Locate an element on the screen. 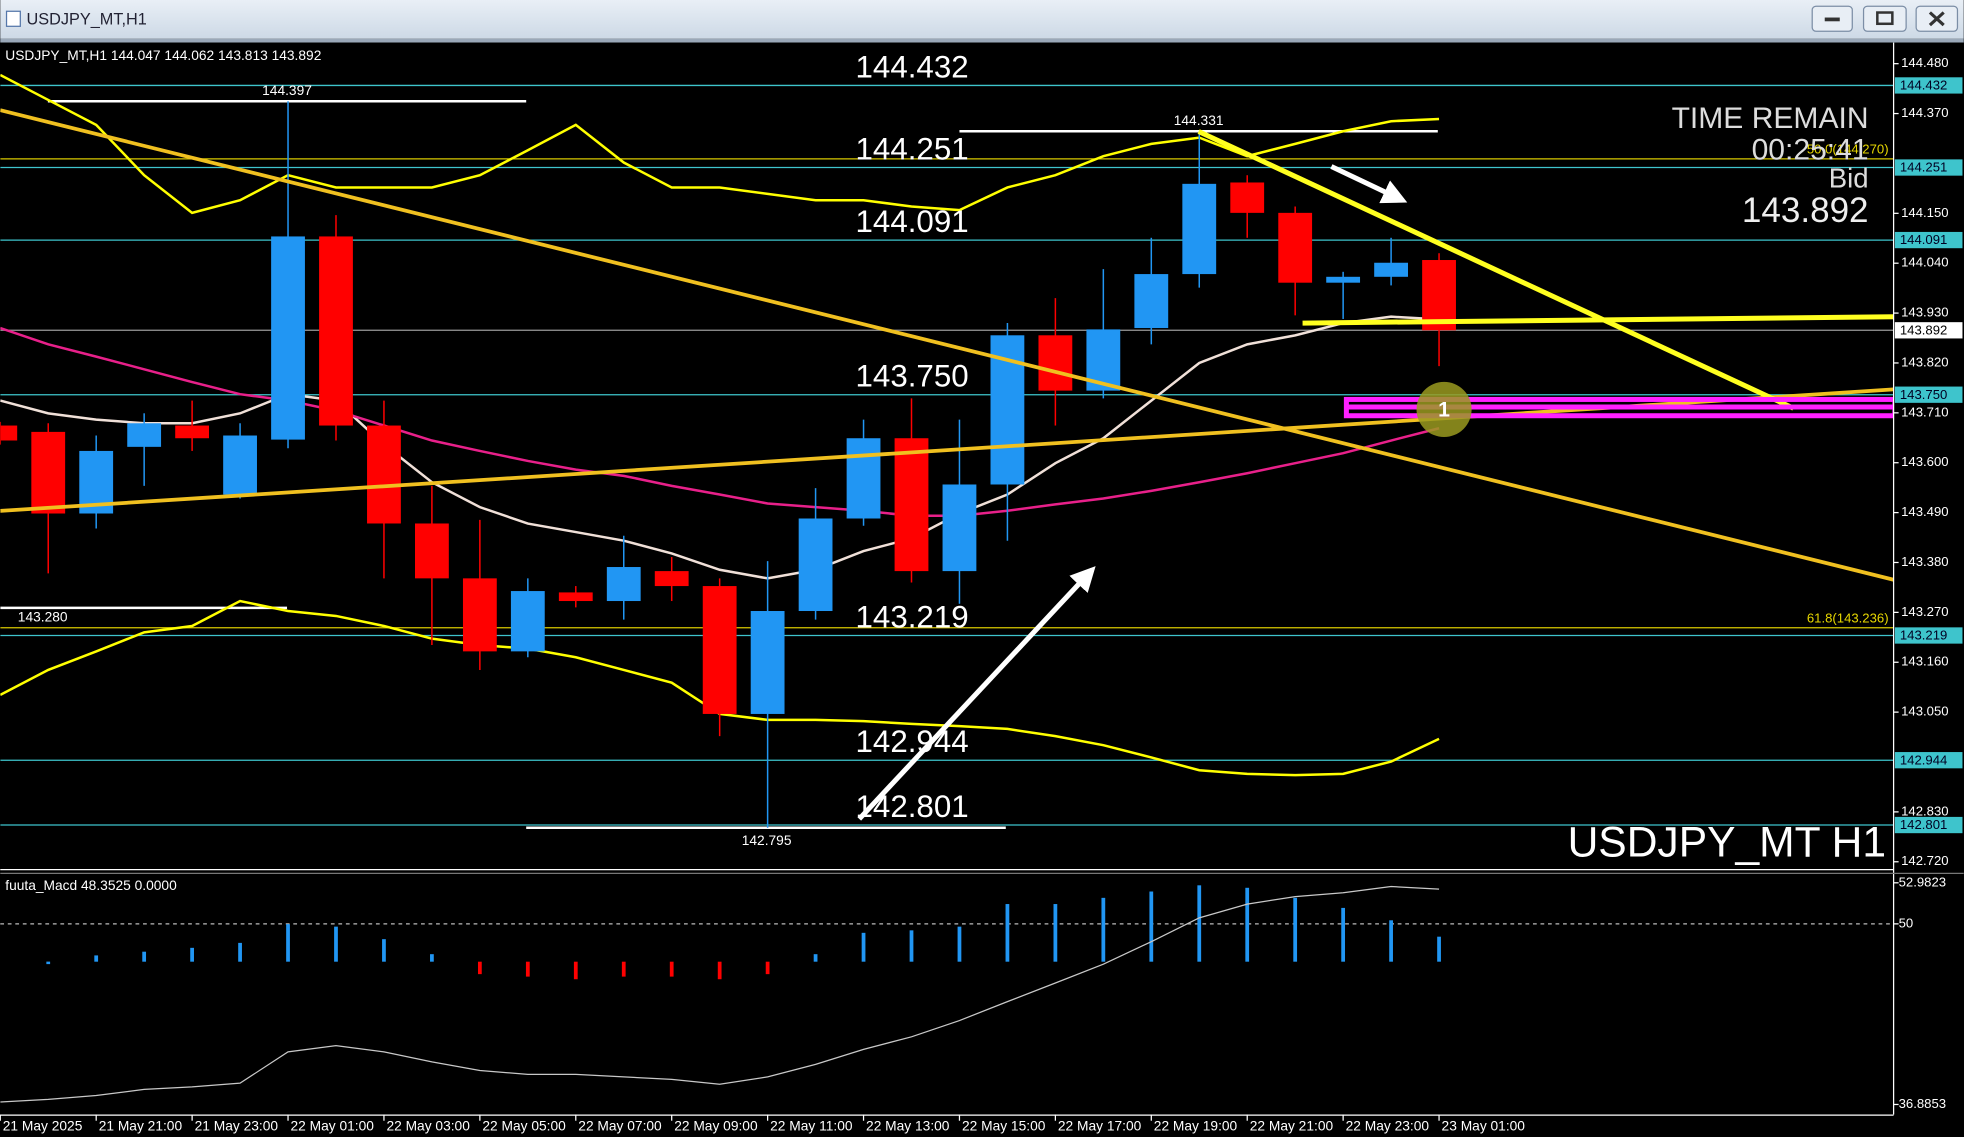 Image resolution: width=1964 pixels, height=1137 pixels. y-tick-label: 143.490 is located at coordinates (1924, 511).